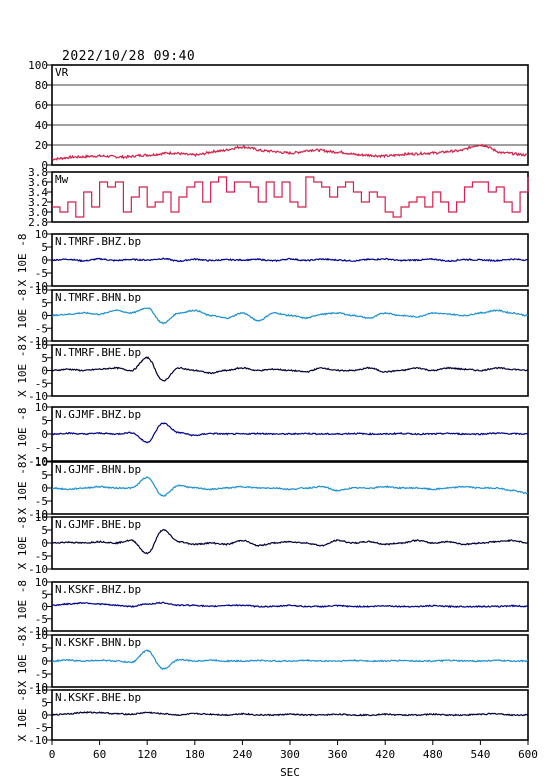 This screenshot has height=781, width=554. Describe the element at coordinates (528, 754) in the screenshot. I see `x-tick-label: 600` at that location.